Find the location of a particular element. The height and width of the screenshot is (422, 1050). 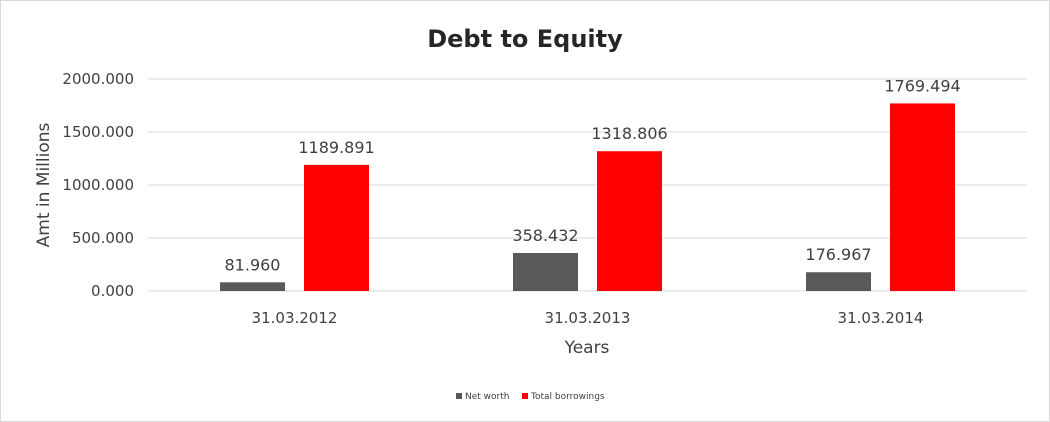

data-label: 176.967 is located at coordinates (838, 254).